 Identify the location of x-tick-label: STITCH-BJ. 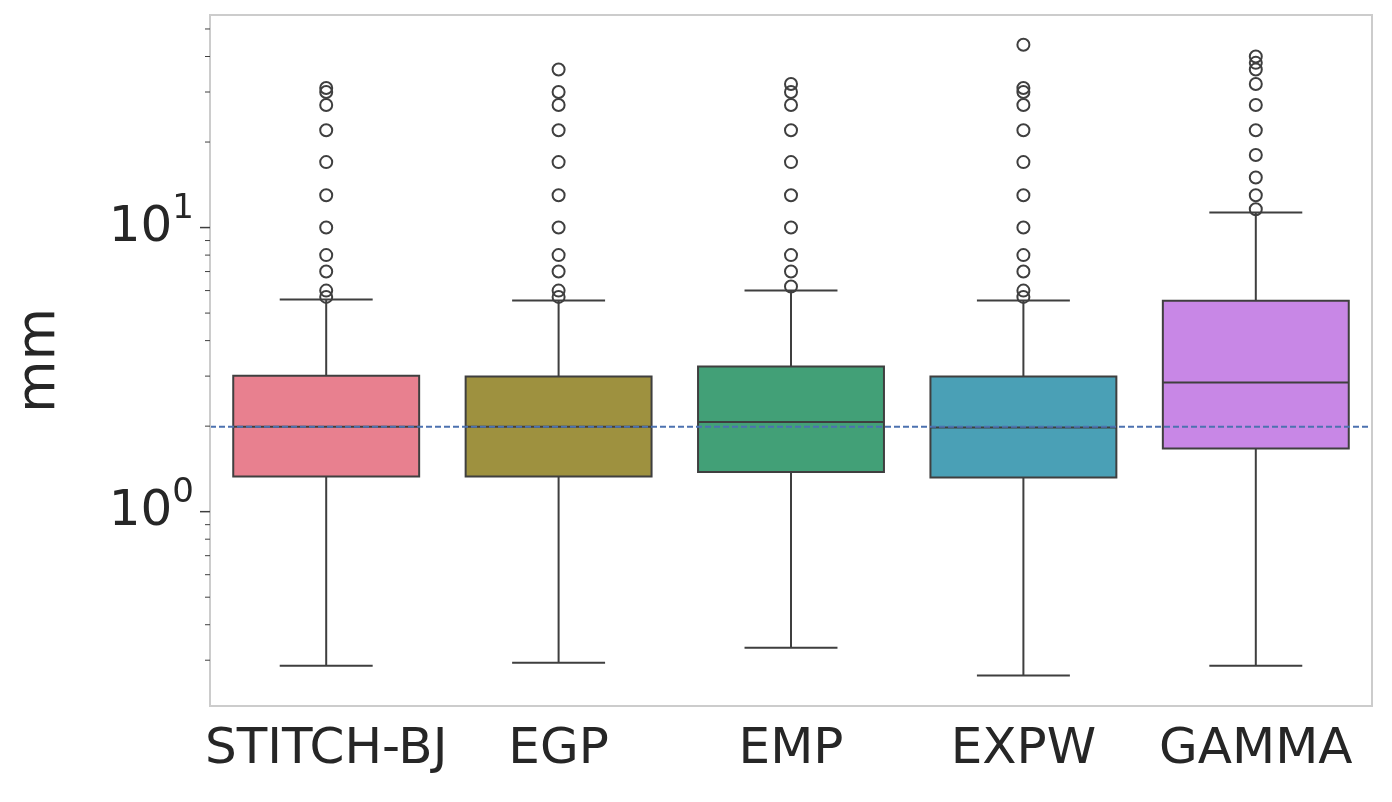
(326, 745).